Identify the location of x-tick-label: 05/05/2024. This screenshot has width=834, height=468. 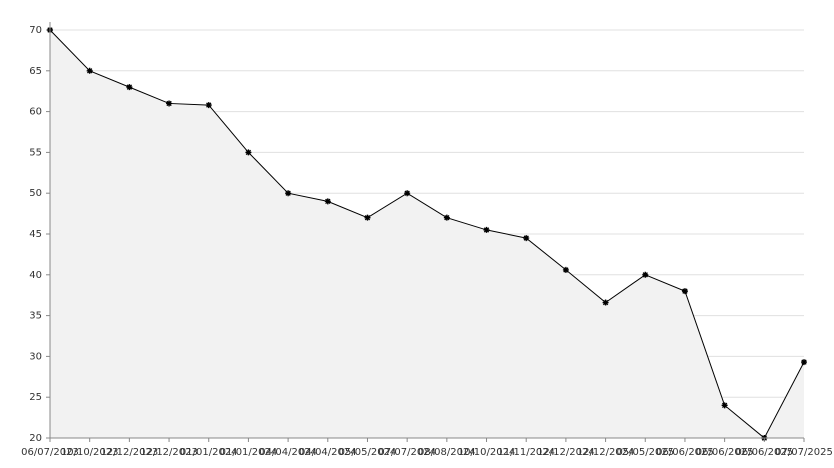
(368, 452).